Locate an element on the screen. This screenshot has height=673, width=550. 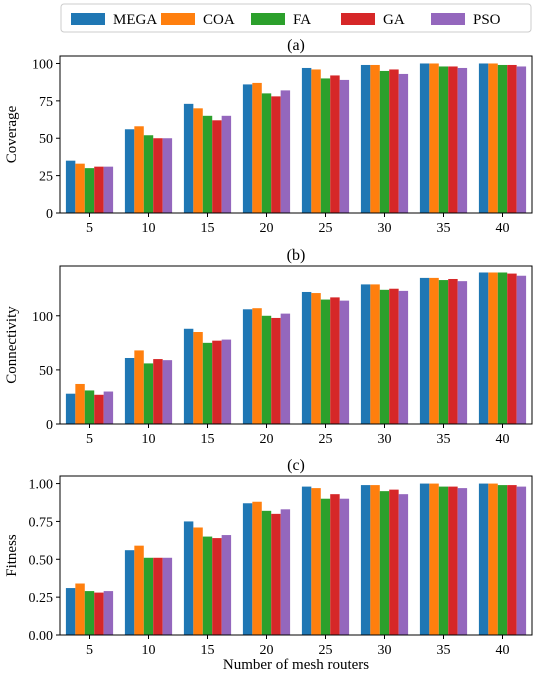
legend-swatch-coa is located at coordinates (178, 19).